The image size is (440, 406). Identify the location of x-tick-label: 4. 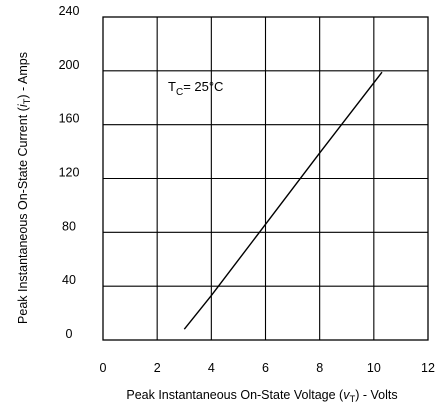
(211, 368).